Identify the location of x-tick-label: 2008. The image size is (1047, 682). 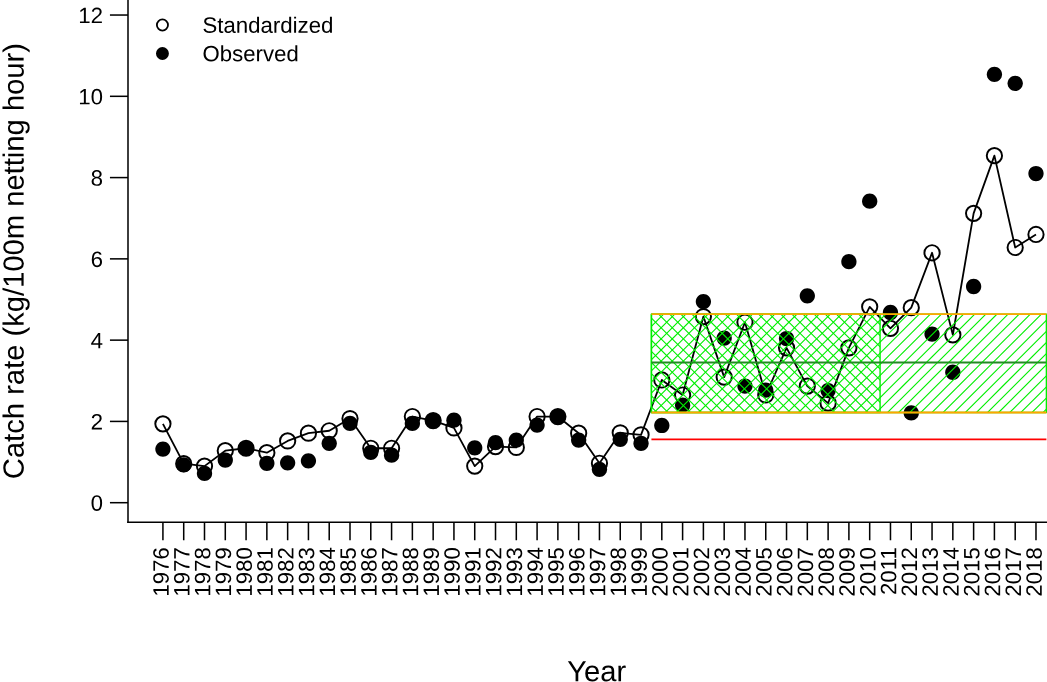
(826, 572).